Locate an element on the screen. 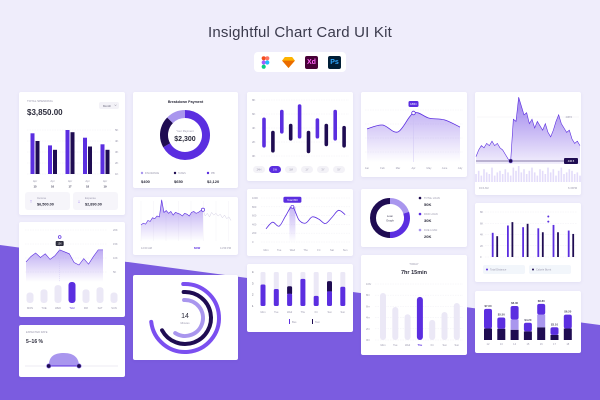  tab-label: 5Y is located at coordinates (338, 170).